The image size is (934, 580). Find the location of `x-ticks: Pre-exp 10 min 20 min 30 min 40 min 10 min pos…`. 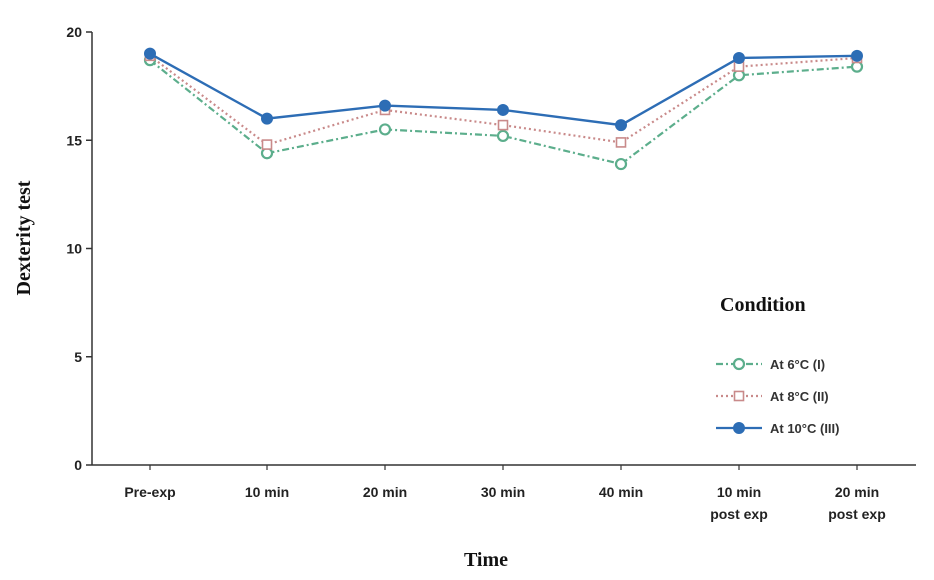

x-ticks: Pre-exp 10 min 20 min 30 min 40 min 10 min pos… is located at coordinates (505, 493).